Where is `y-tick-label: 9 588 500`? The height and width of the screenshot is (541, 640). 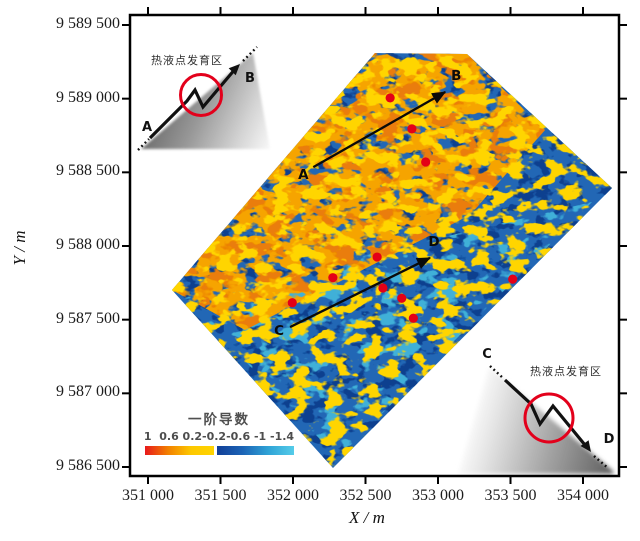
y-tick-label: 9 588 500 is located at coordinates (88, 171).